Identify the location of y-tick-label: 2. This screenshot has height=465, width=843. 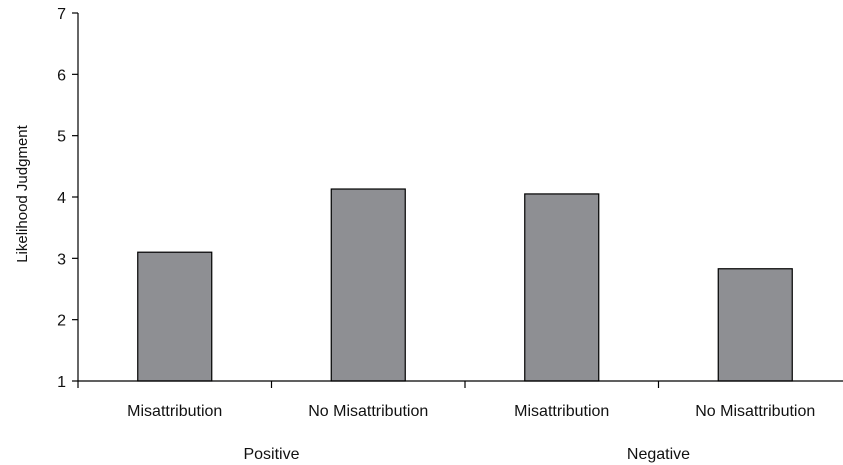
(61, 321).